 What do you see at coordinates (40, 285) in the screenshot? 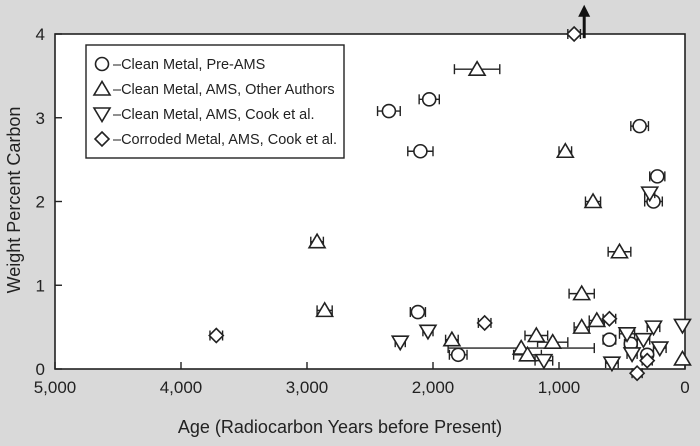
I see `y-tick-label: 1` at bounding box center [40, 285].